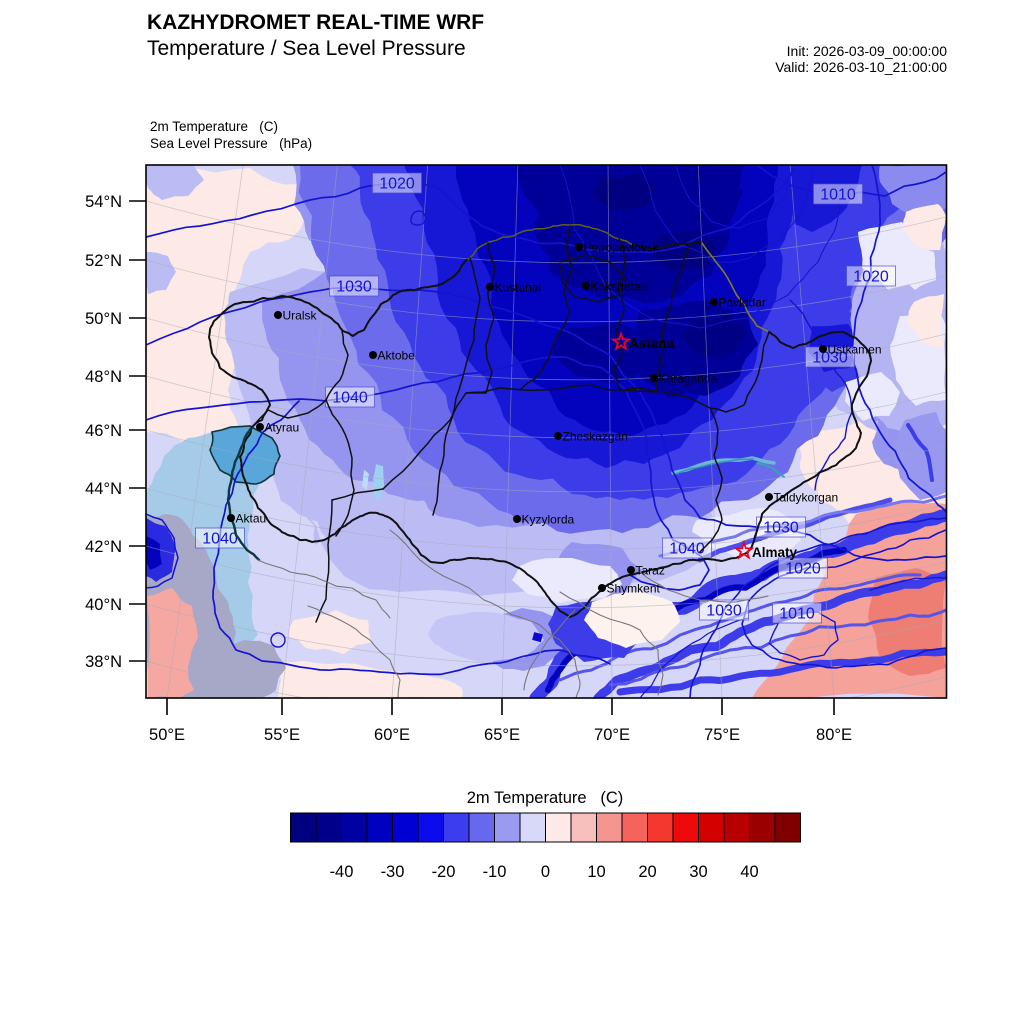  I want to click on svg-text: 38°N, so click(103, 662).